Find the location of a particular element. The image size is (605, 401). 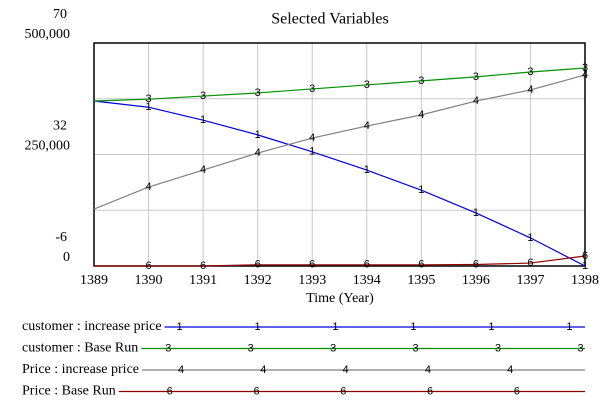

y2-tick-label: 32 is located at coordinates (60, 126).